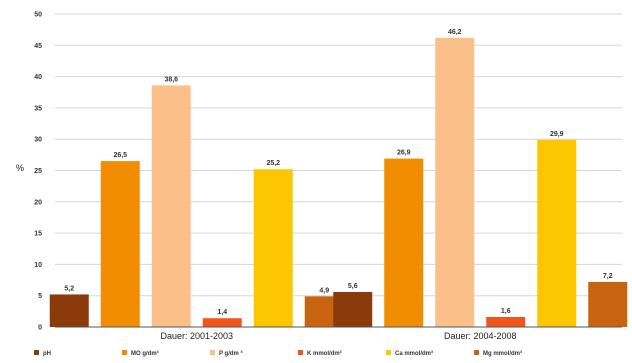 The image size is (632, 363). Describe the element at coordinates (171, 79) in the screenshot. I see `data-label: 38,6` at that location.